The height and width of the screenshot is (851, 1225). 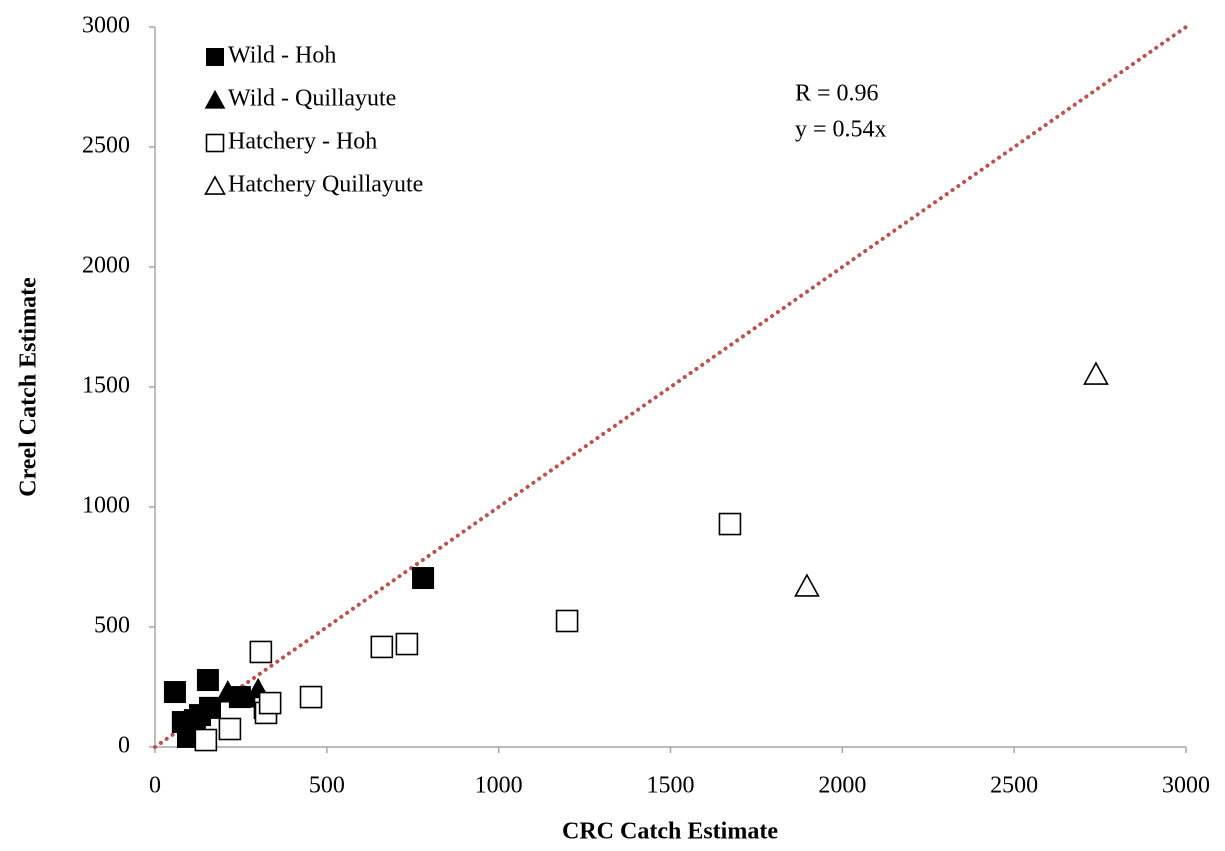 What do you see at coordinates (124, 746) in the screenshot?
I see `y-tick-label: 0` at bounding box center [124, 746].